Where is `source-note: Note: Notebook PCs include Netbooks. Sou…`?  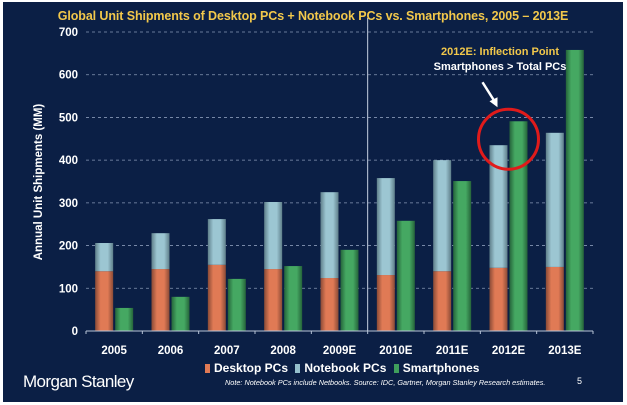
source-note: Note: Notebook PCs include Netbooks. Sou… is located at coordinates (385, 382).